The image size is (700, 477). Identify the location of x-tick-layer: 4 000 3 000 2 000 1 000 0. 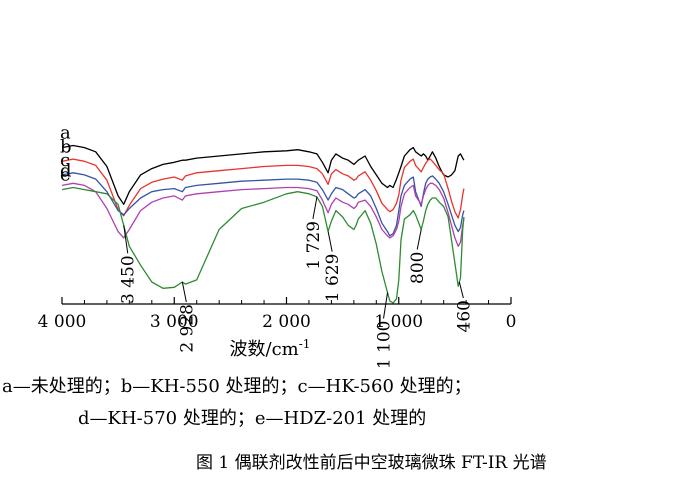
(277, 314).